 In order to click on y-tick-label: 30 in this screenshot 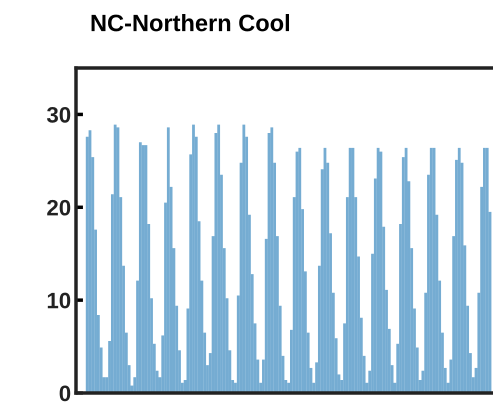, I will do `click(58, 114)`.